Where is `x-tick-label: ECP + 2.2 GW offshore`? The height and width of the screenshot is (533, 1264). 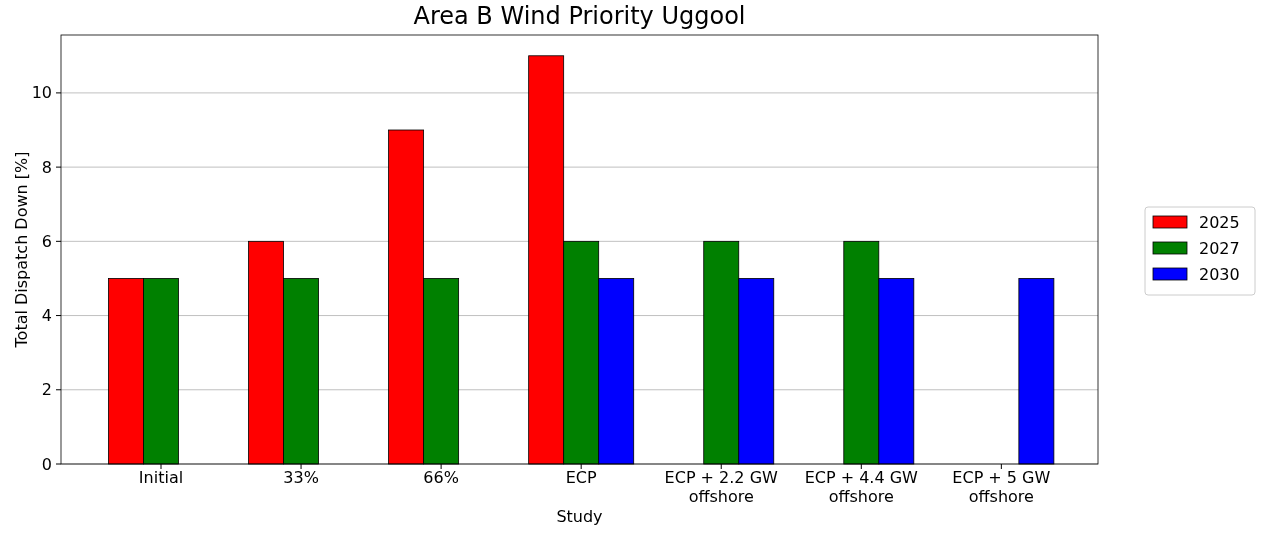
x-tick-label: ECP + 2.2 GW offshore is located at coordinates (721, 487).